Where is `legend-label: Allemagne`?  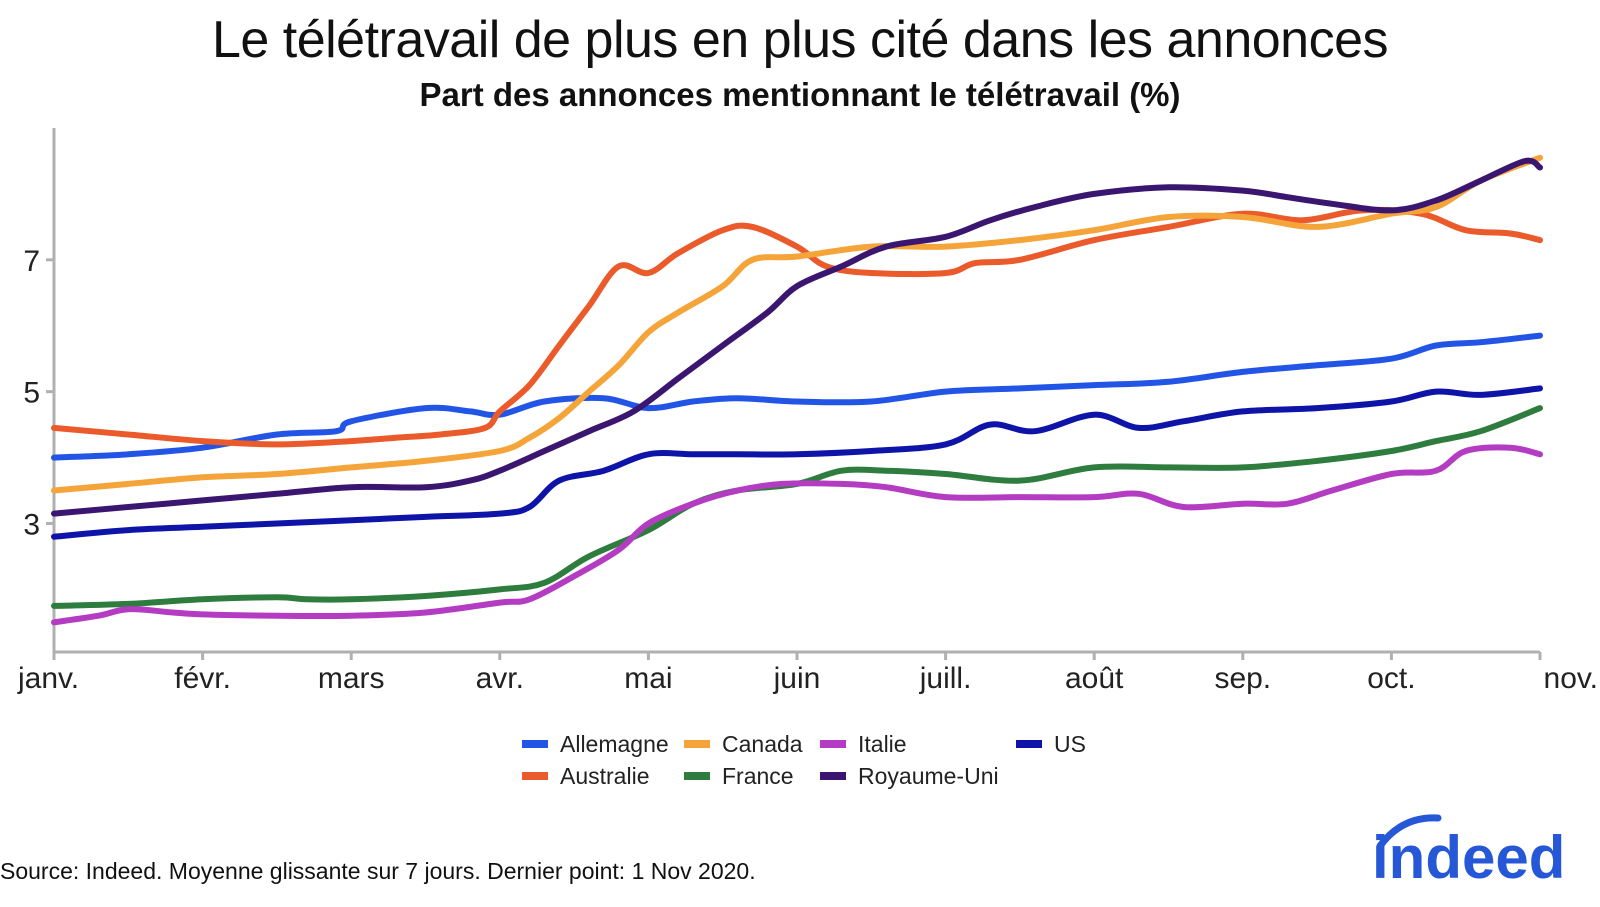
legend-label: Allemagne is located at coordinates (614, 744).